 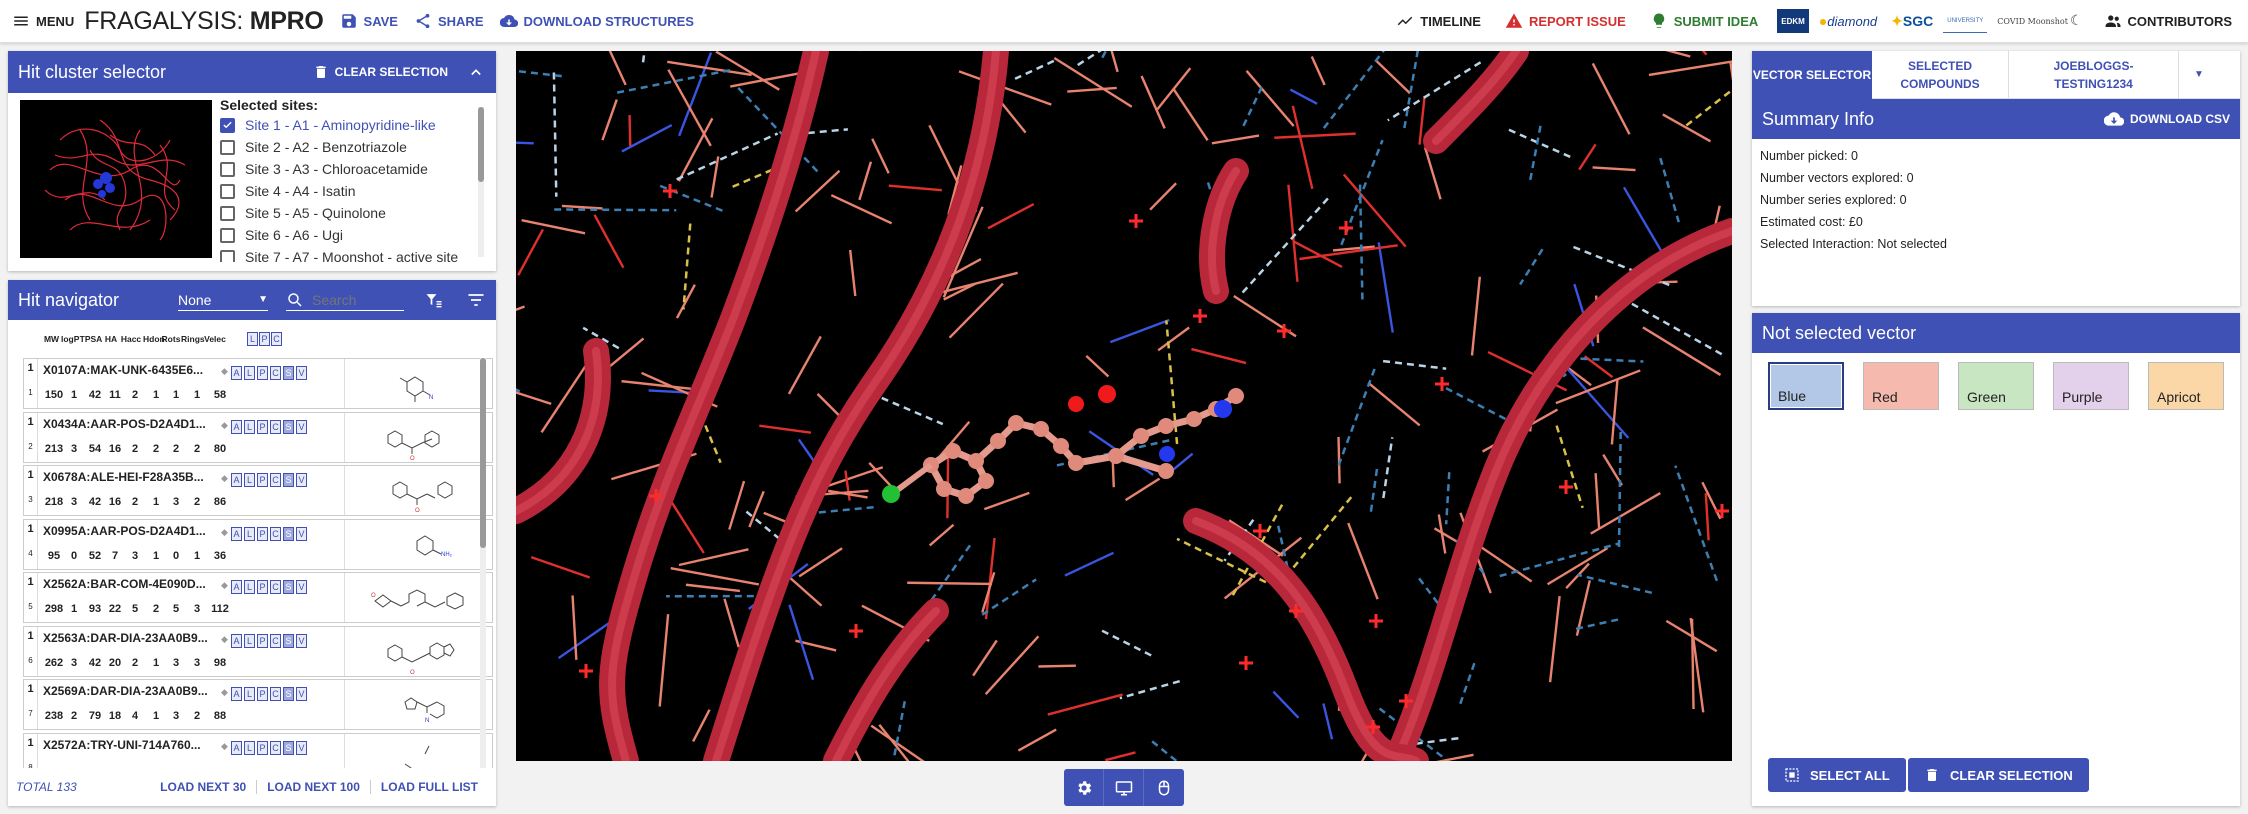 What do you see at coordinates (171, 339) in the screenshot?
I see `column-header: Rots` at bounding box center [171, 339].